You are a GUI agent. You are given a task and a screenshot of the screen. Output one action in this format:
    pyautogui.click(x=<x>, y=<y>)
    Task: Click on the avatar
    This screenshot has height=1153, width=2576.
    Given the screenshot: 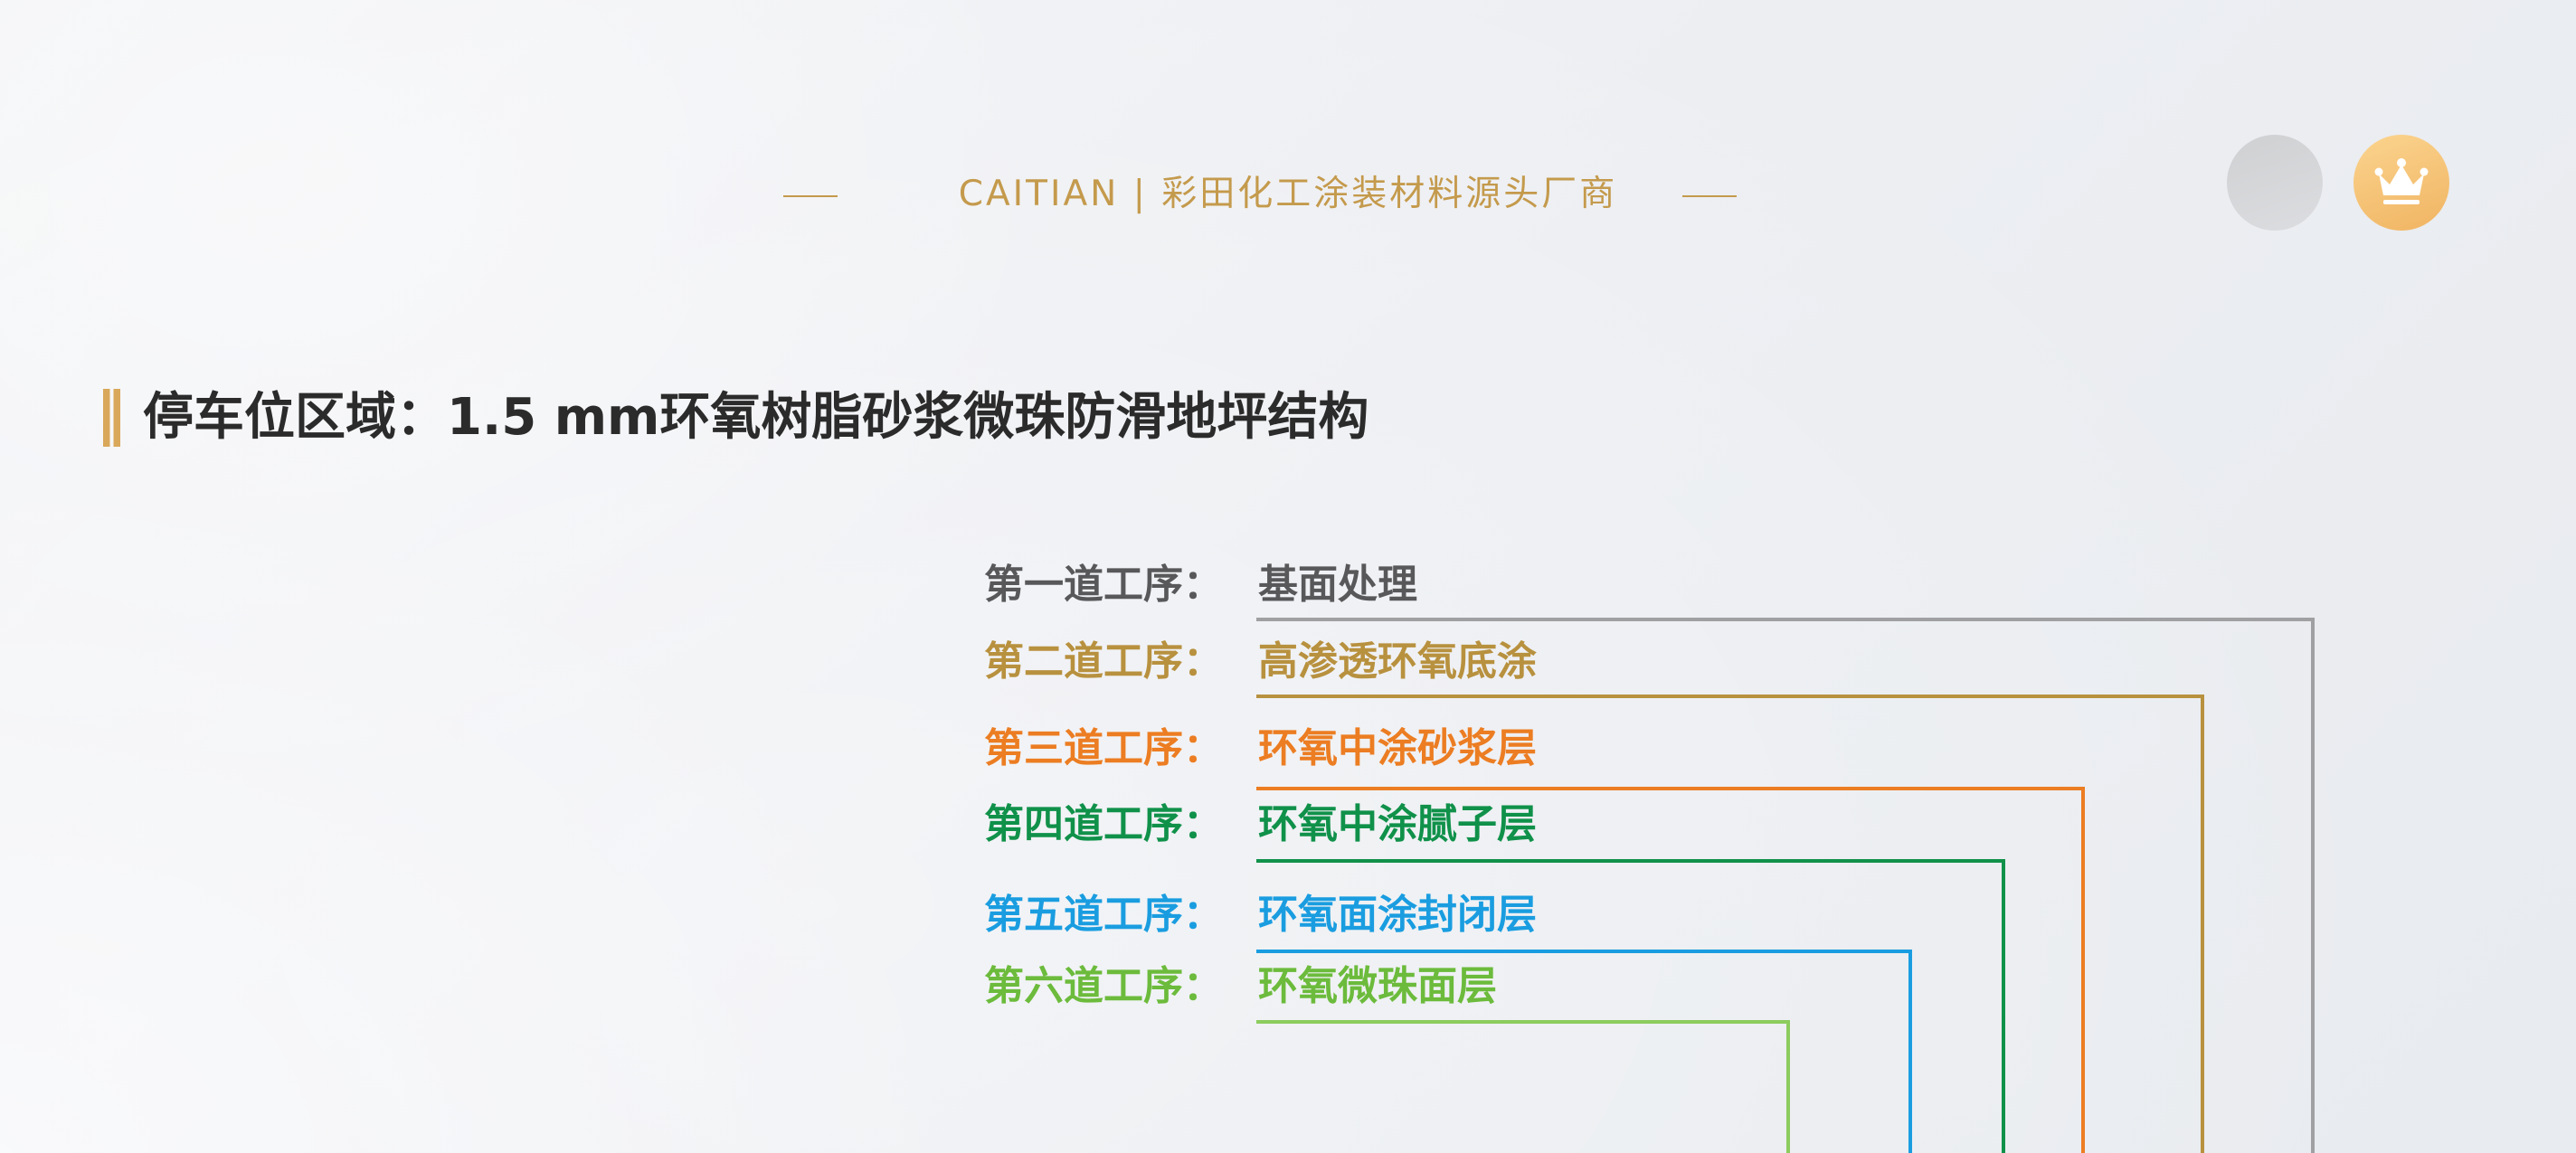 What is the action you would take?
    pyautogui.click(x=2275, y=183)
    